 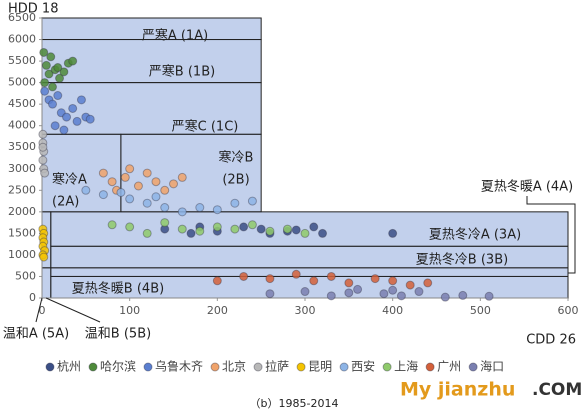 I want to click on zone-label: 寒冷A, so click(x=69, y=180).